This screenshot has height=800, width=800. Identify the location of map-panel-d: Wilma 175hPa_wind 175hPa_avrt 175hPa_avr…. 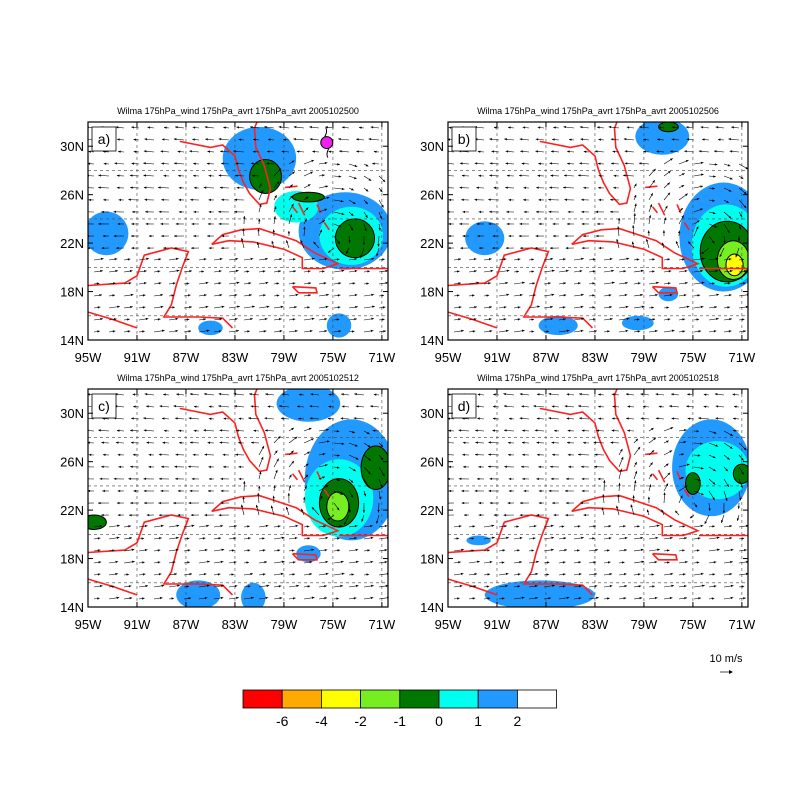
(588, 502).